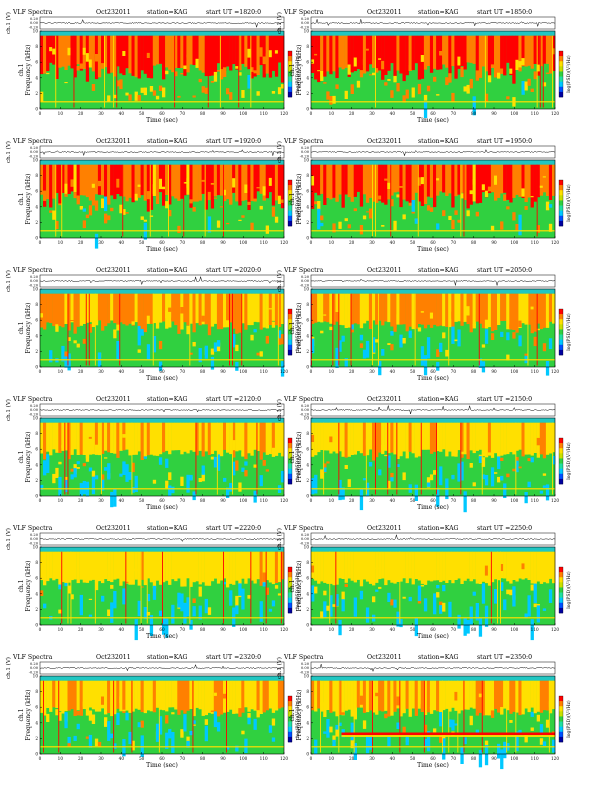 This screenshot has width=612, height=796. I want to click on waveform-trace, so click(162, 667).